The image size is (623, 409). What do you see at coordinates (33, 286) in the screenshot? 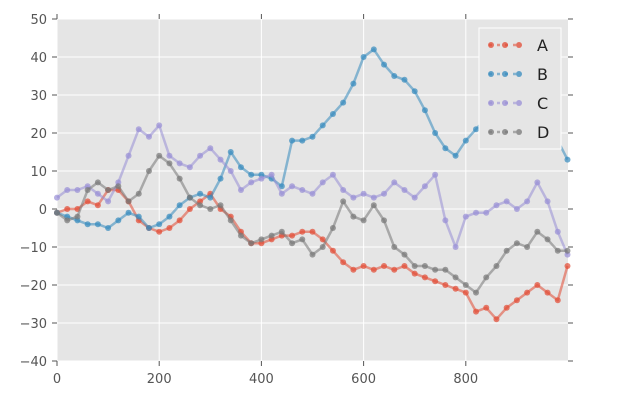
I see `y-tick-label: −20` at bounding box center [33, 286].